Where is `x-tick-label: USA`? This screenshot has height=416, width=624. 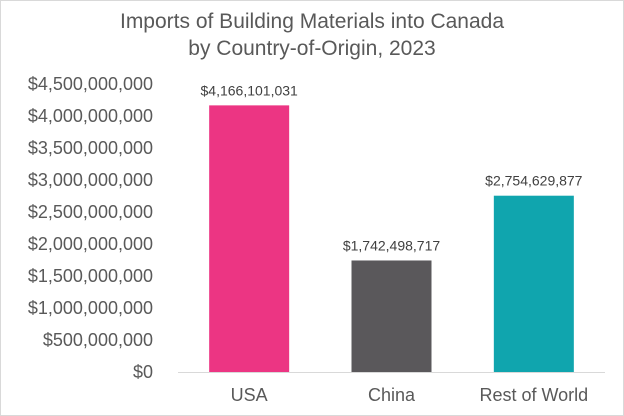
x-tick-label: USA is located at coordinates (249, 395).